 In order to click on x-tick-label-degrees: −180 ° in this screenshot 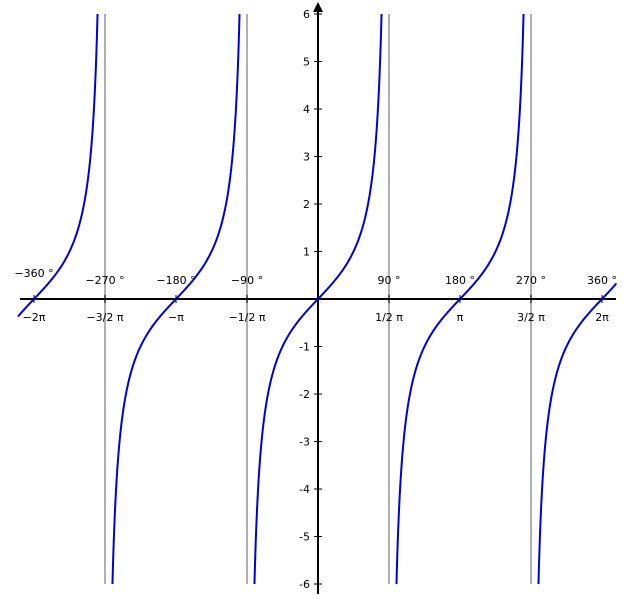, I will do `click(175, 280)`.